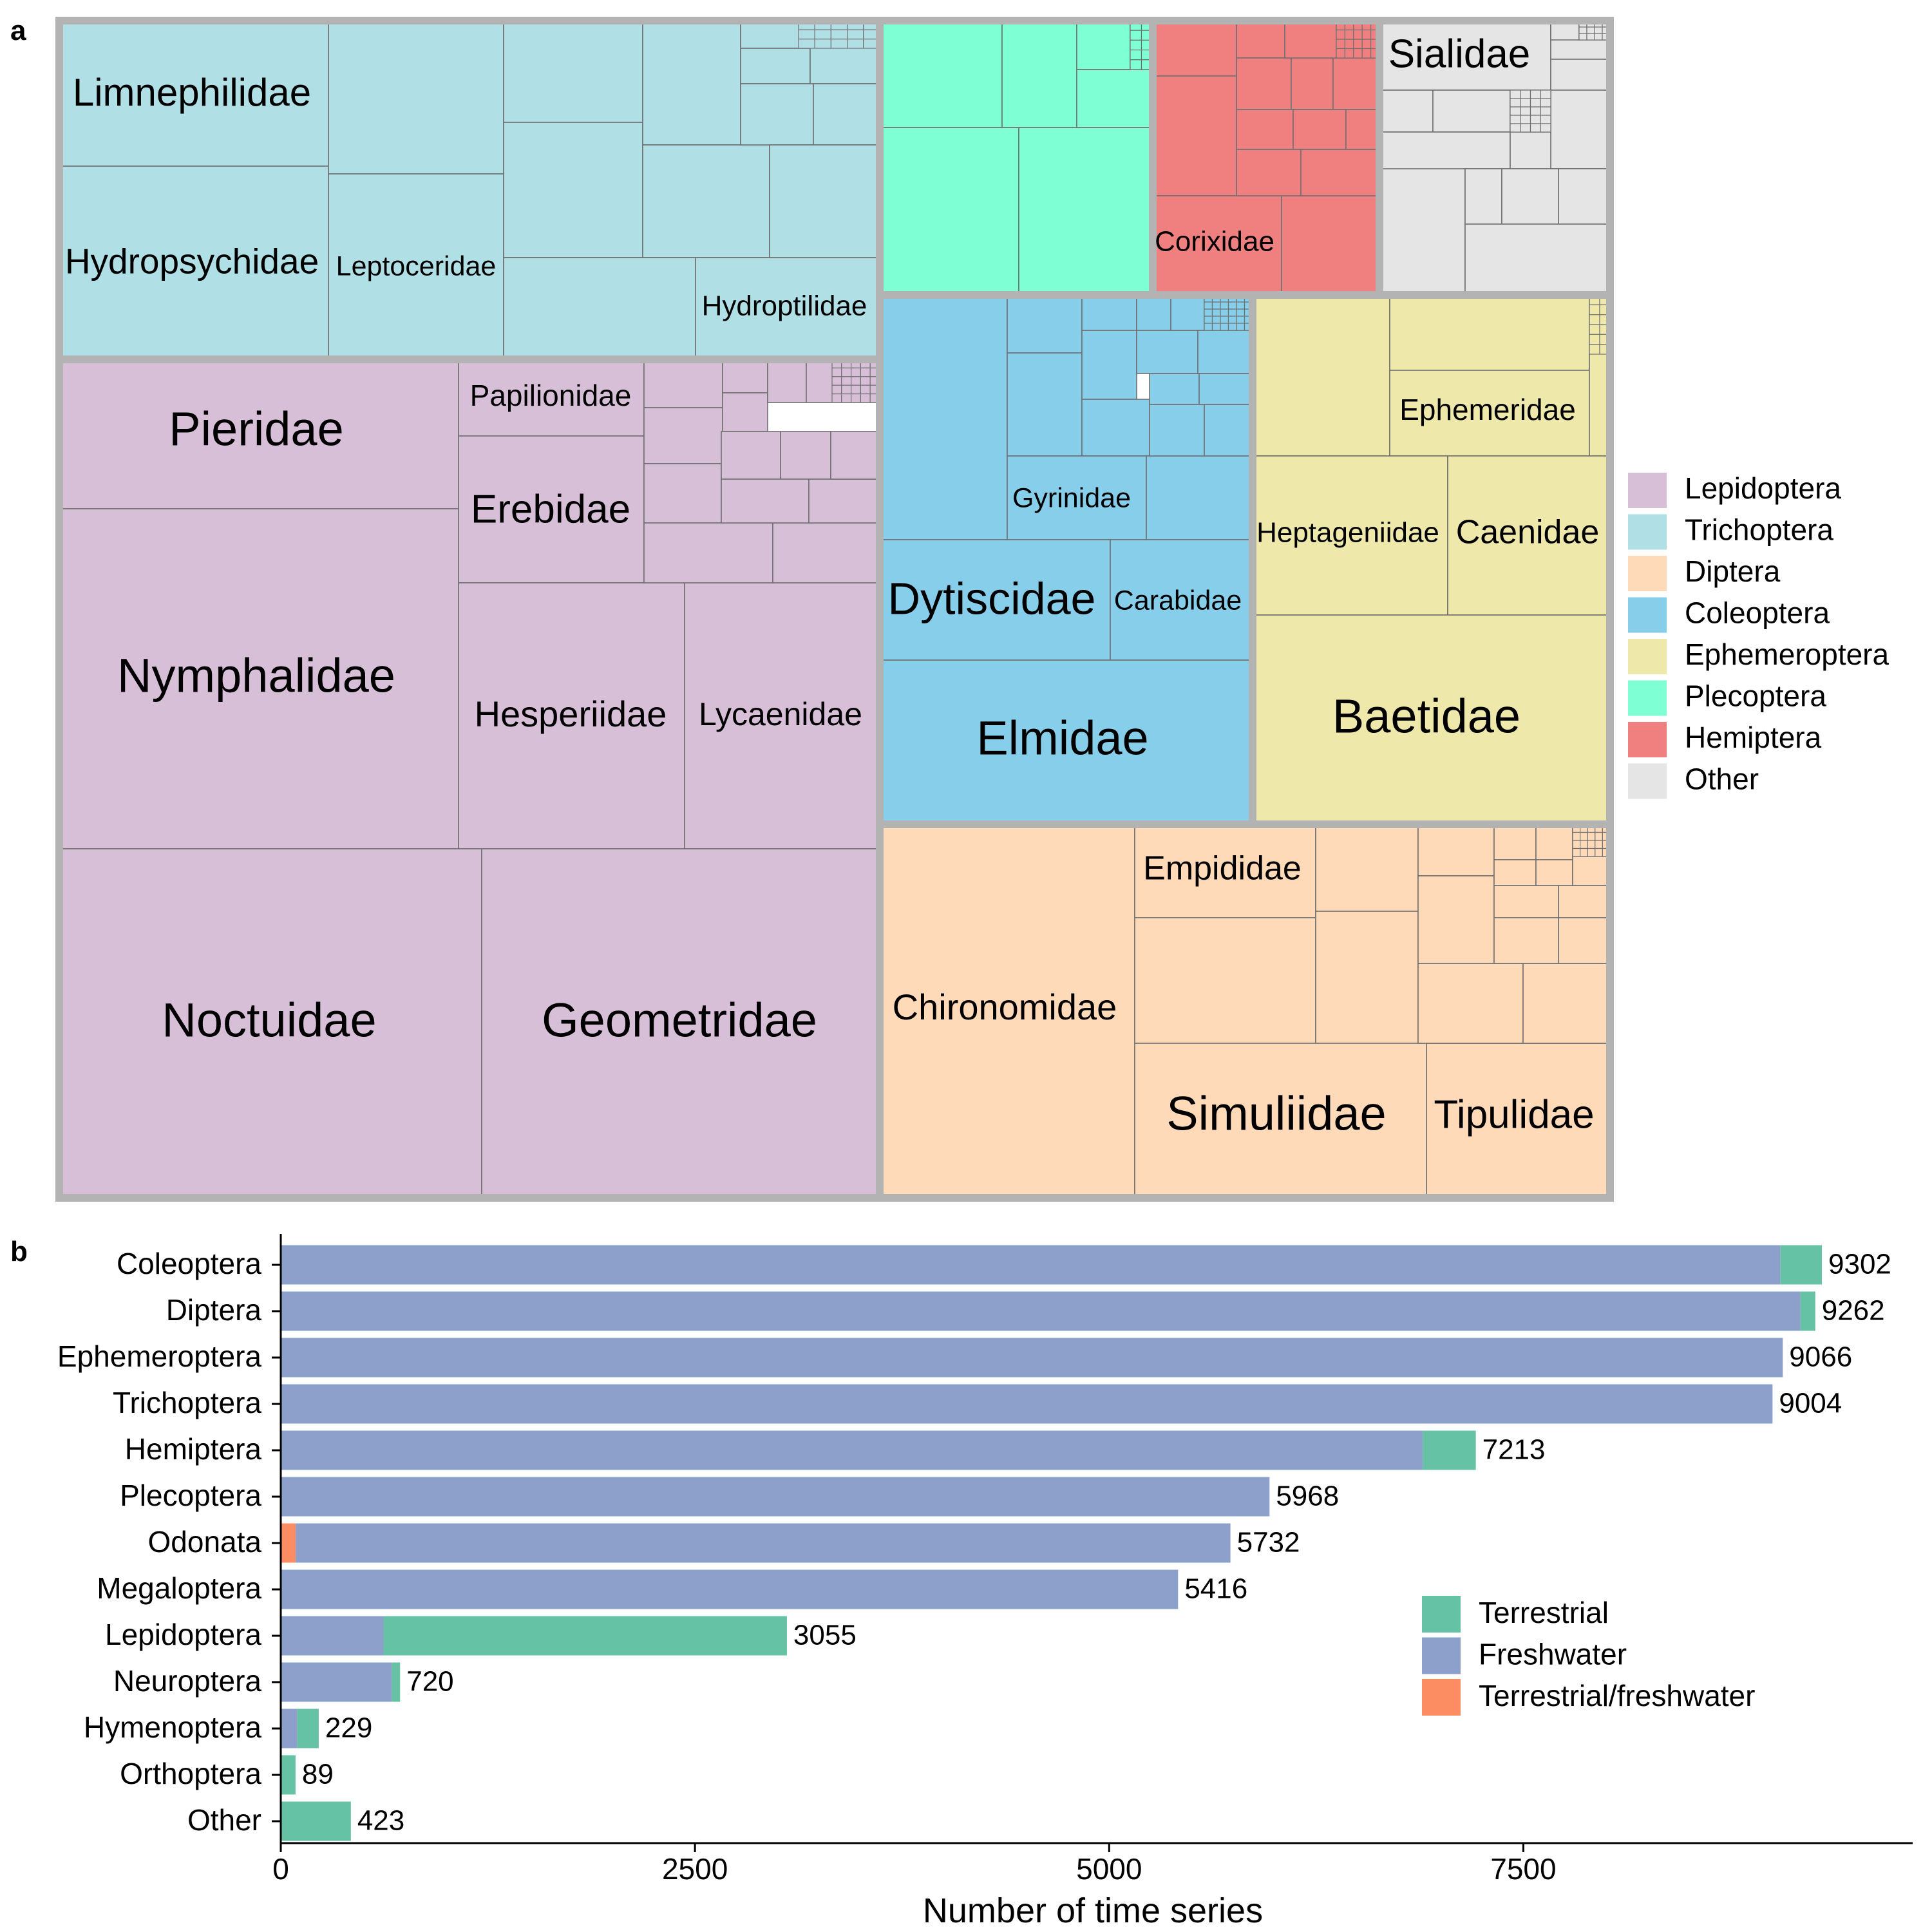 This screenshot has height=1932, width=1932. I want to click on bar-value-label: 5732, so click(1268, 1543).